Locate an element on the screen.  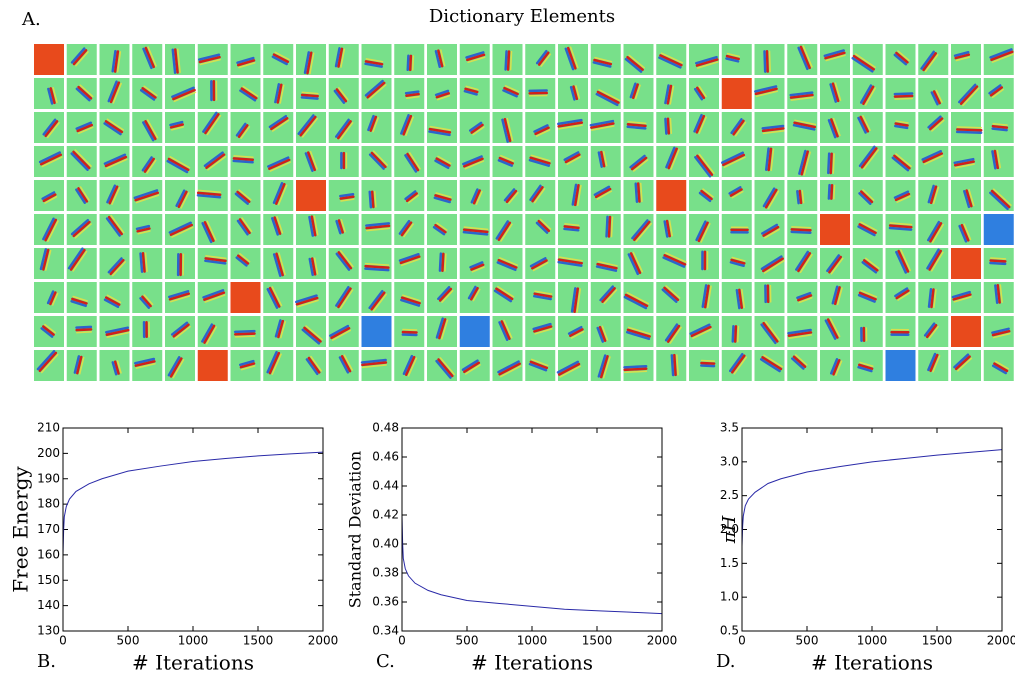
x-tick-label: 500 is located at coordinates (467, 641).